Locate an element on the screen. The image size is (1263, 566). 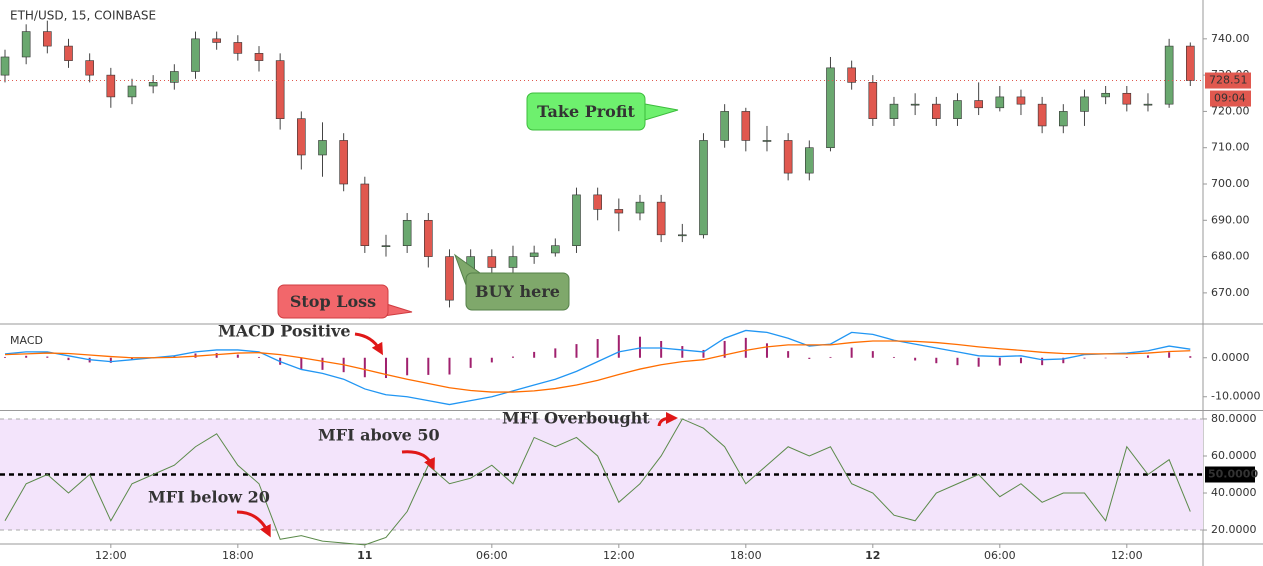
annotation: MFI below 20 is located at coordinates (209, 497).